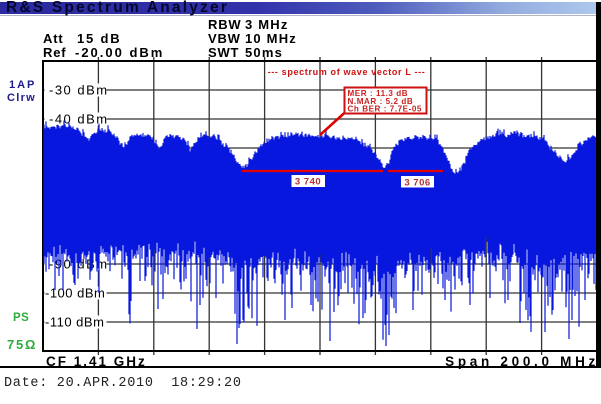 The width and height of the screenshot is (601, 404). Describe the element at coordinates (417, 182) in the screenshot. I see `svg-text: 3 706` at that location.